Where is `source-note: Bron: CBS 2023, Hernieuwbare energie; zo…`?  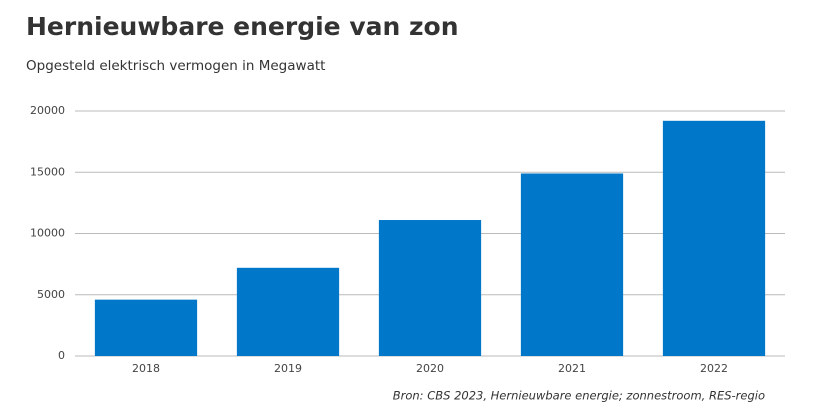 source-note: Bron: CBS 2023, Hernieuwbare energie; zo… is located at coordinates (579, 396).